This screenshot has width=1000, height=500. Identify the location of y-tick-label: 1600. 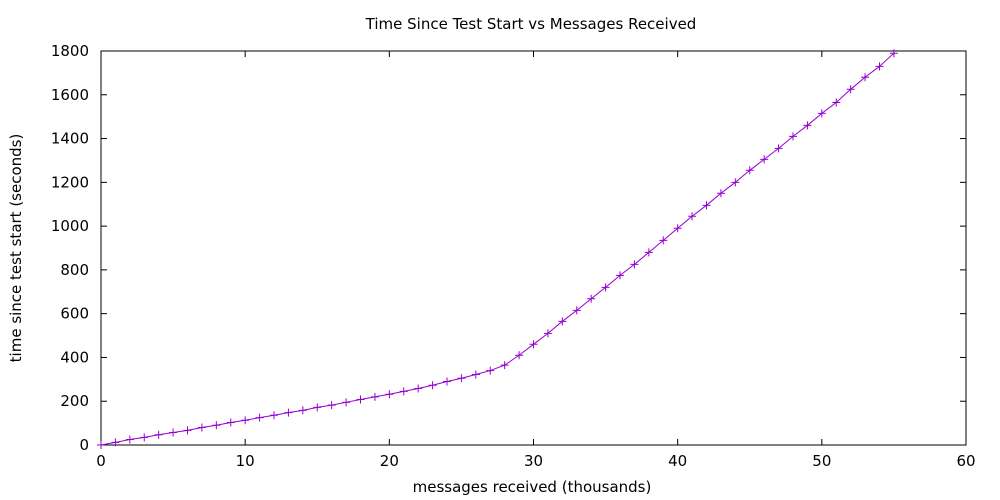
(70, 95).